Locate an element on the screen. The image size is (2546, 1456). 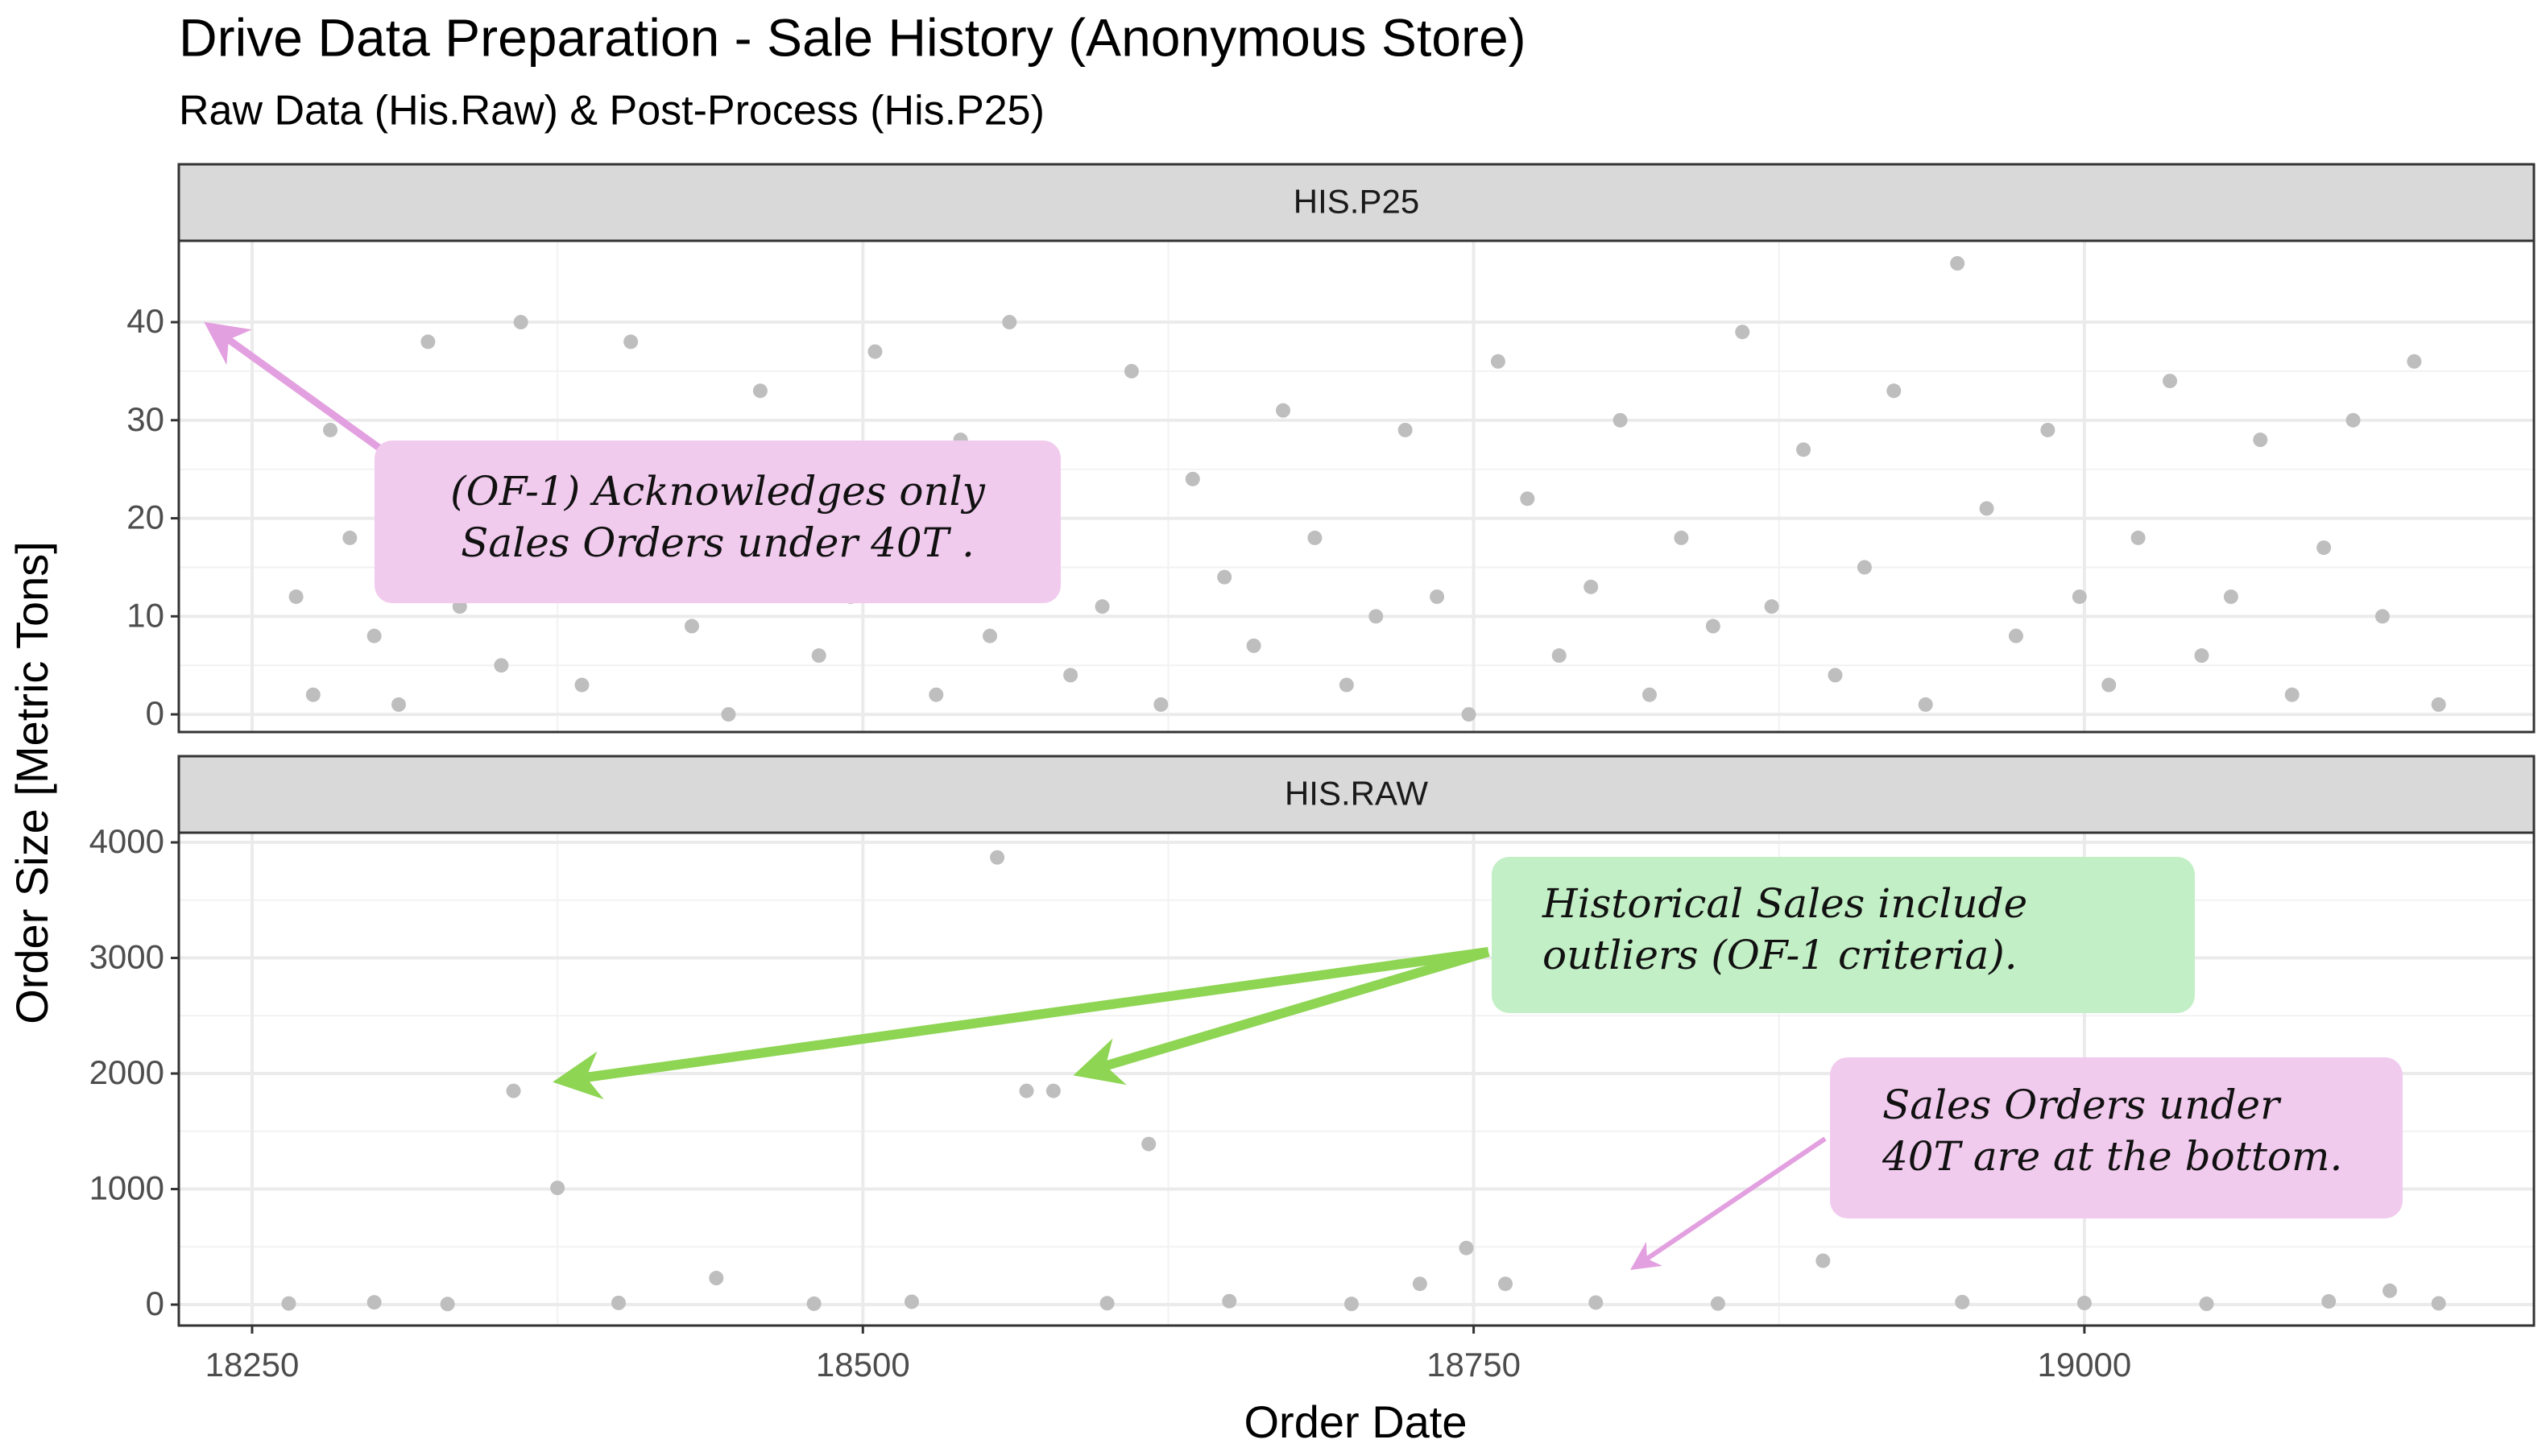
y-tick-label: 4000 is located at coordinates (127, 841).